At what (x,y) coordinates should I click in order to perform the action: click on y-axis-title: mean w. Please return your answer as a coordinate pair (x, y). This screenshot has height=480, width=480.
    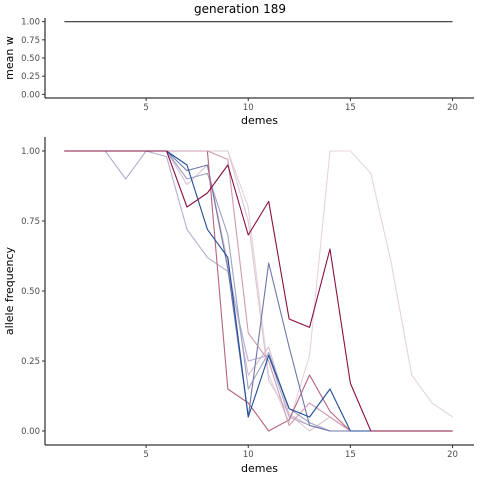
    Looking at the image, I should click on (9, 58).